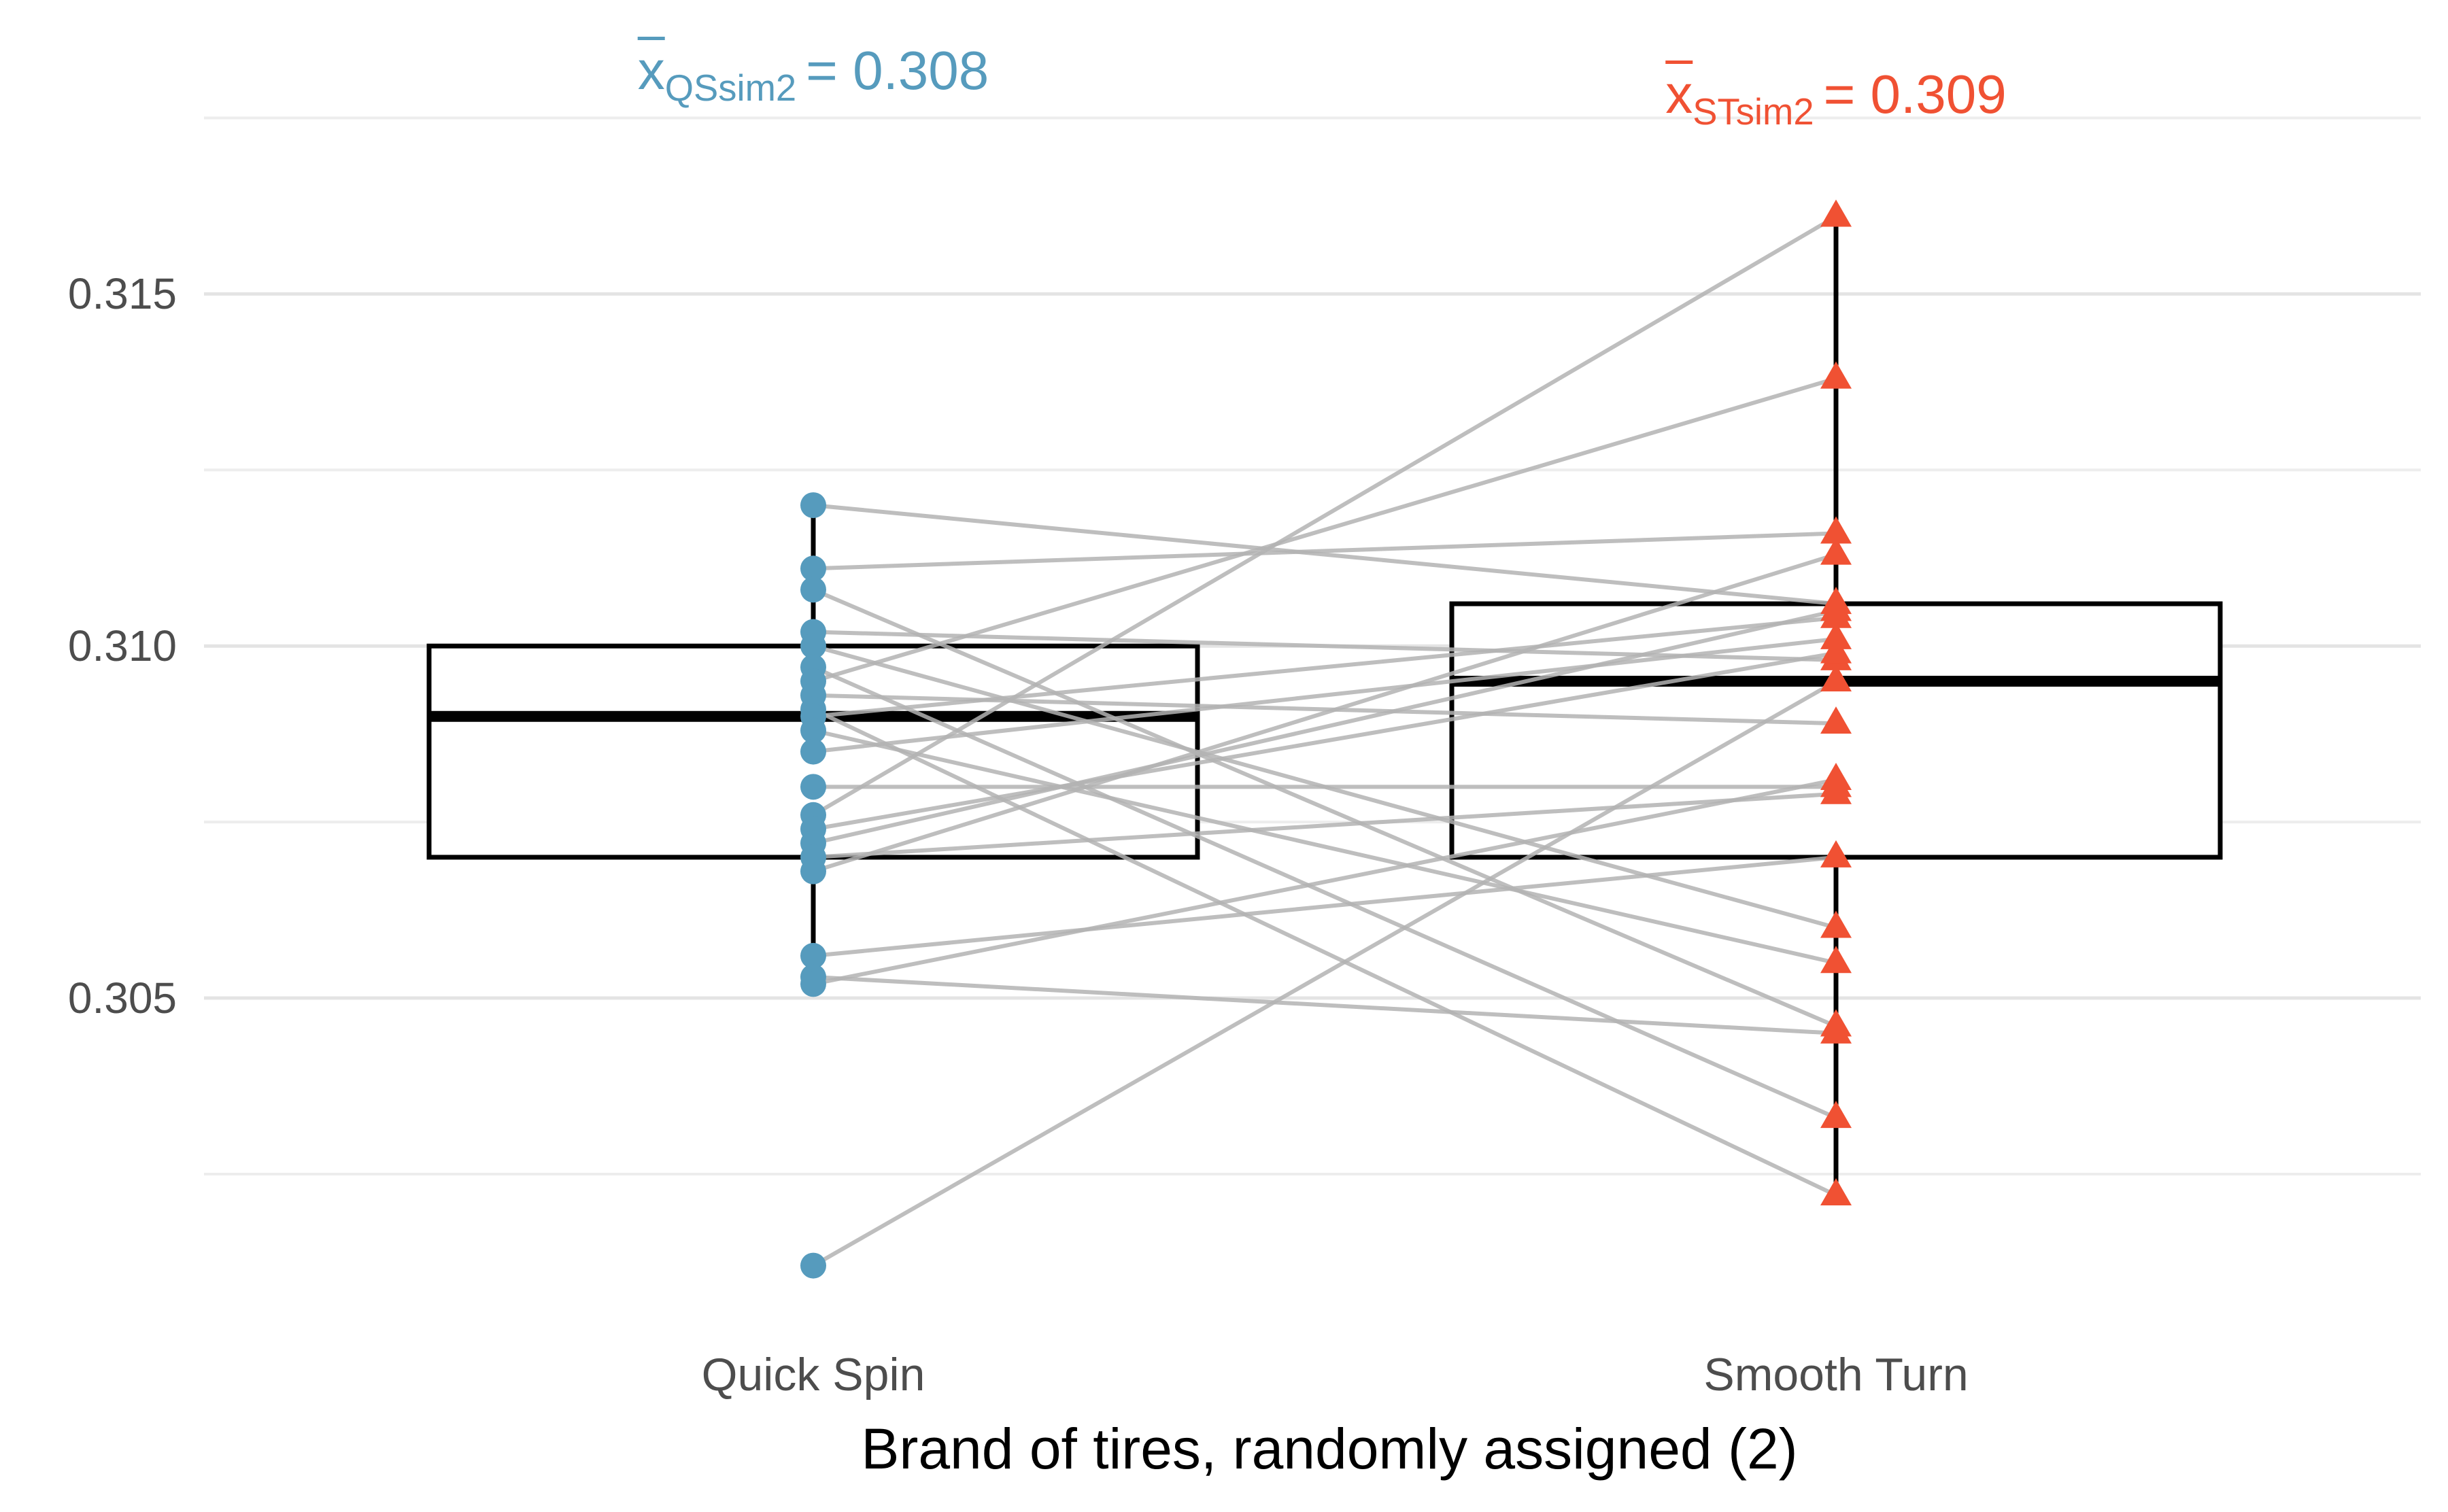 Image resolution: width=2448 pixels, height=1512 pixels. I want to click on x-tick-label-quick-spin: Quick Spin, so click(813, 1375).